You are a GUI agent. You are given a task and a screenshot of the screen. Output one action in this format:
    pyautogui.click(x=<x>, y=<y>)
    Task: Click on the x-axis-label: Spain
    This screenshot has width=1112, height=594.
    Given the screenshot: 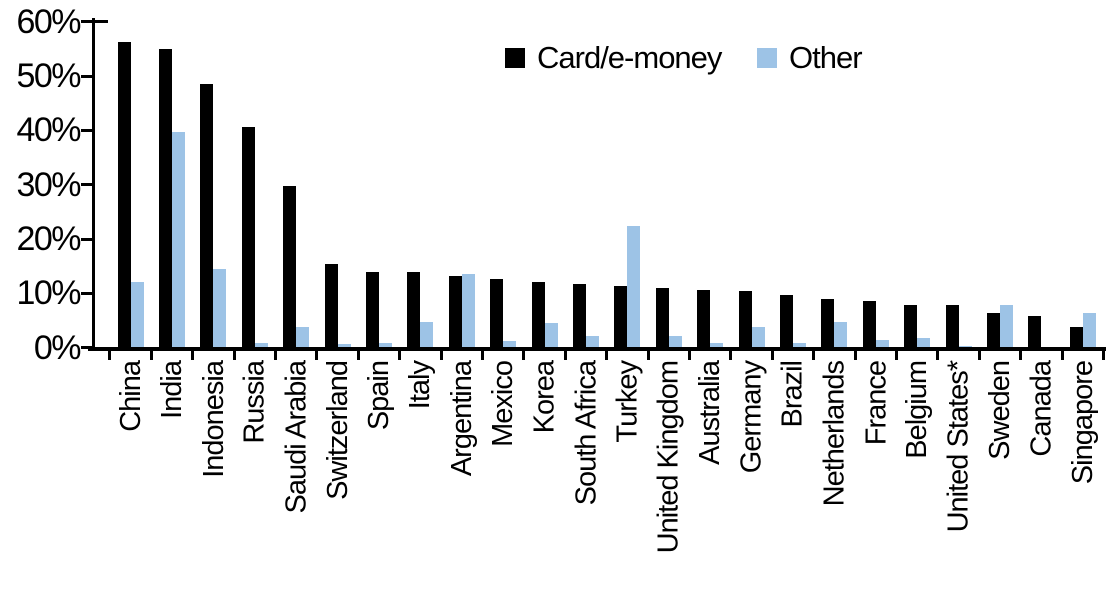 What is the action you would take?
    pyautogui.click(x=379, y=396)
    